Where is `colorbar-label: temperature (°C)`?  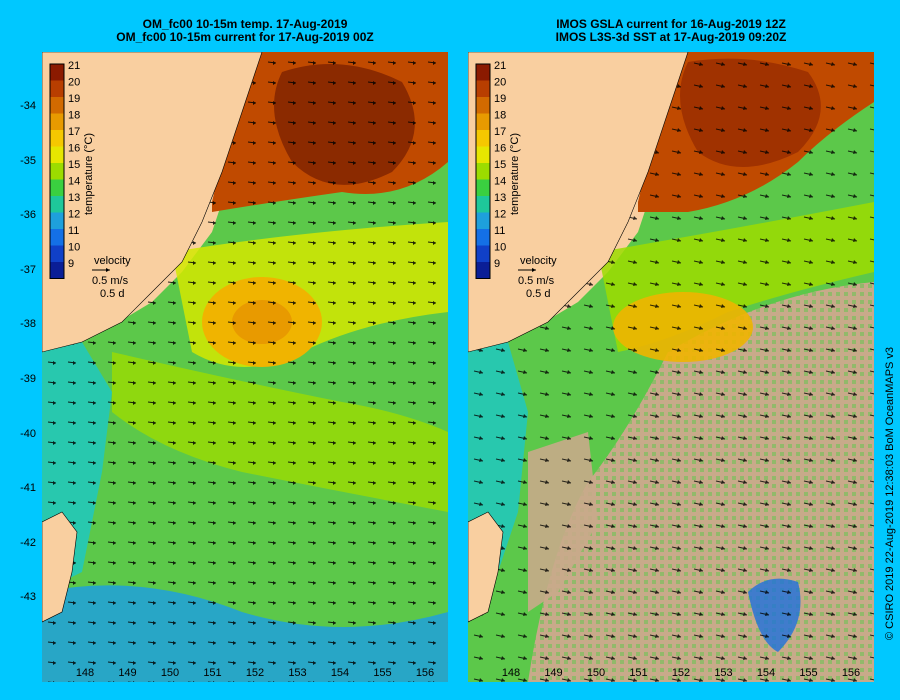
colorbar-label: temperature (°C) is located at coordinates (89, 174).